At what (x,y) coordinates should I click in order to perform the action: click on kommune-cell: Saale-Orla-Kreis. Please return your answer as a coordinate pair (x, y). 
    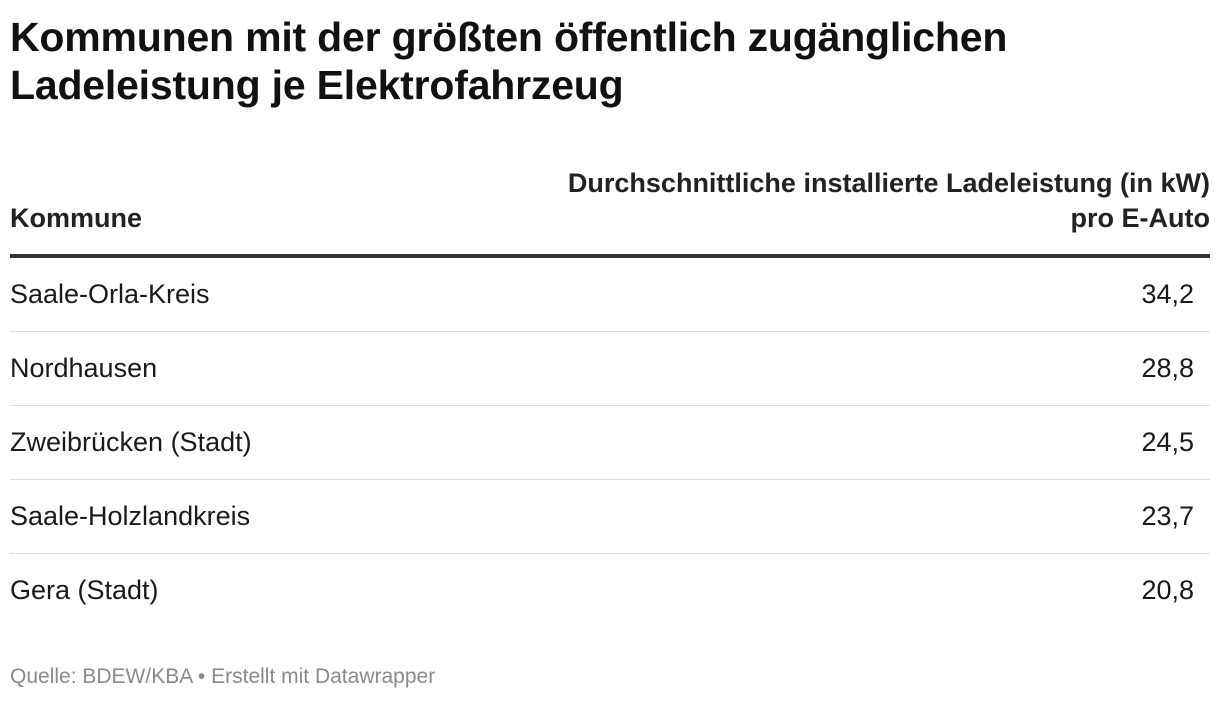
    Looking at the image, I should click on (270, 294).